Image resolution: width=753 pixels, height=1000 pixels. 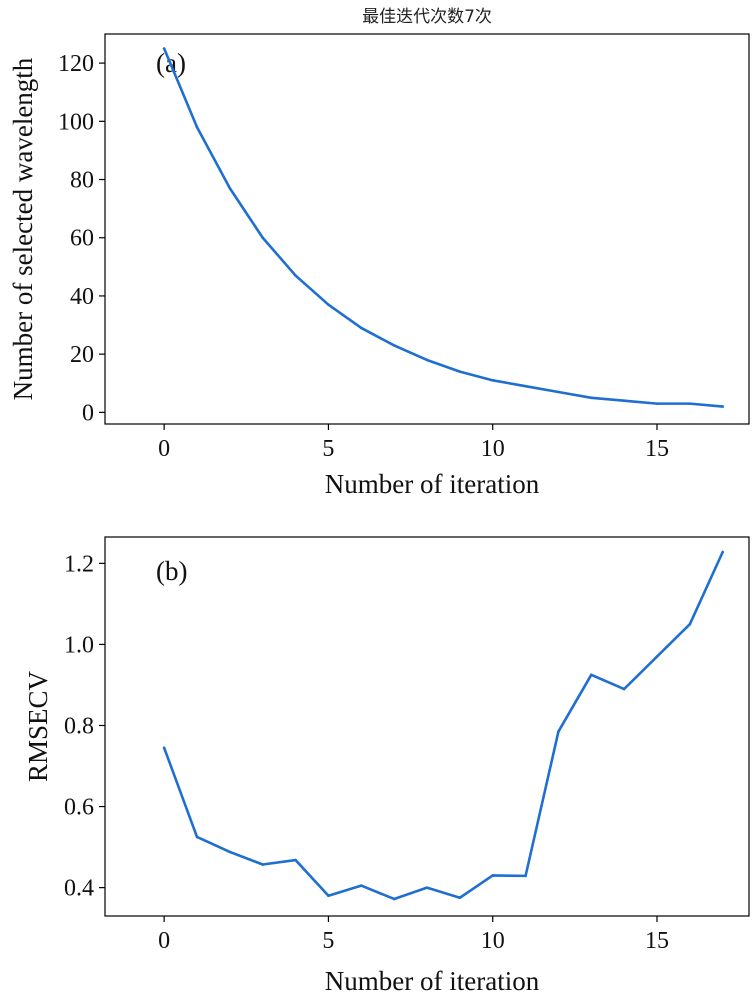 I want to click on y-tick-label: 0.8, so click(x=79, y=726).